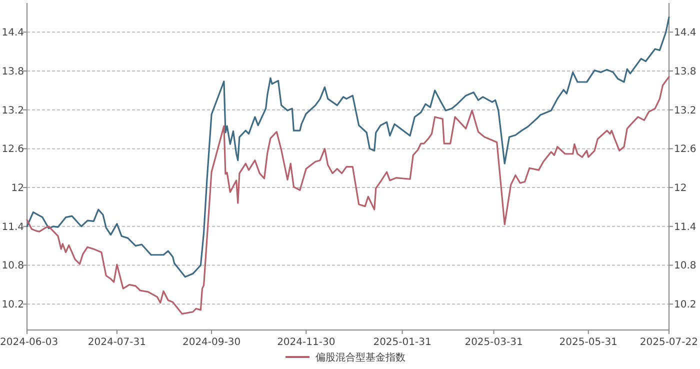  I want to click on x-tick-label: 2024-09-30, so click(211, 342).